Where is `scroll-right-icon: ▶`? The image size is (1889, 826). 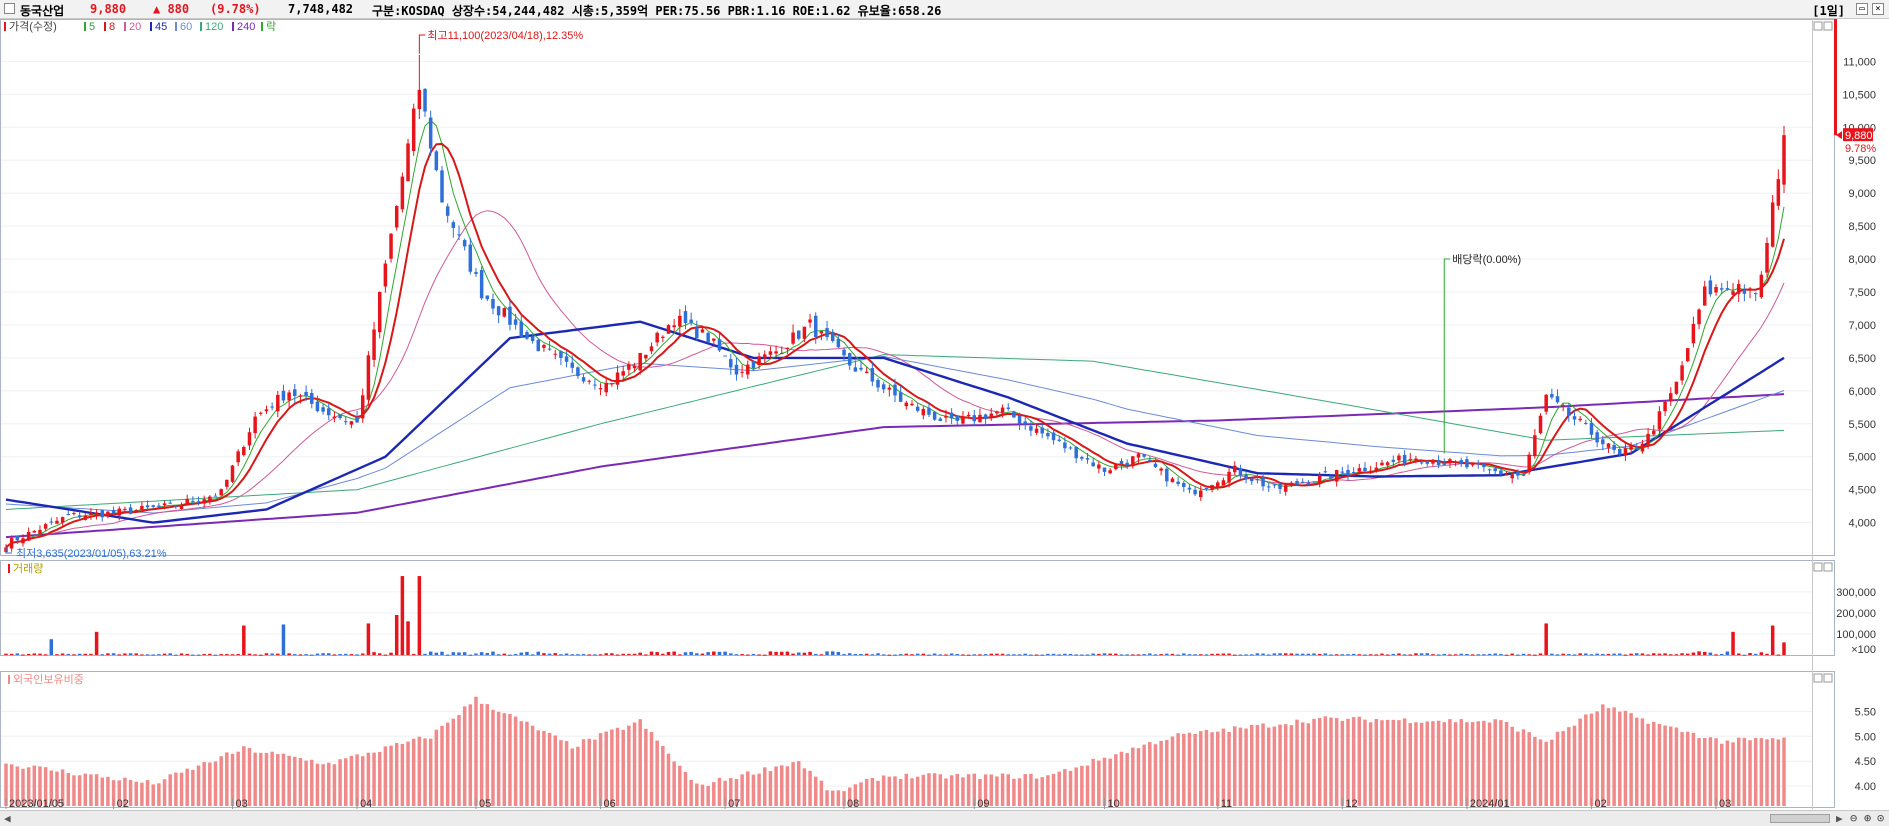 scroll-right-icon: ▶ is located at coordinates (1839, 818).